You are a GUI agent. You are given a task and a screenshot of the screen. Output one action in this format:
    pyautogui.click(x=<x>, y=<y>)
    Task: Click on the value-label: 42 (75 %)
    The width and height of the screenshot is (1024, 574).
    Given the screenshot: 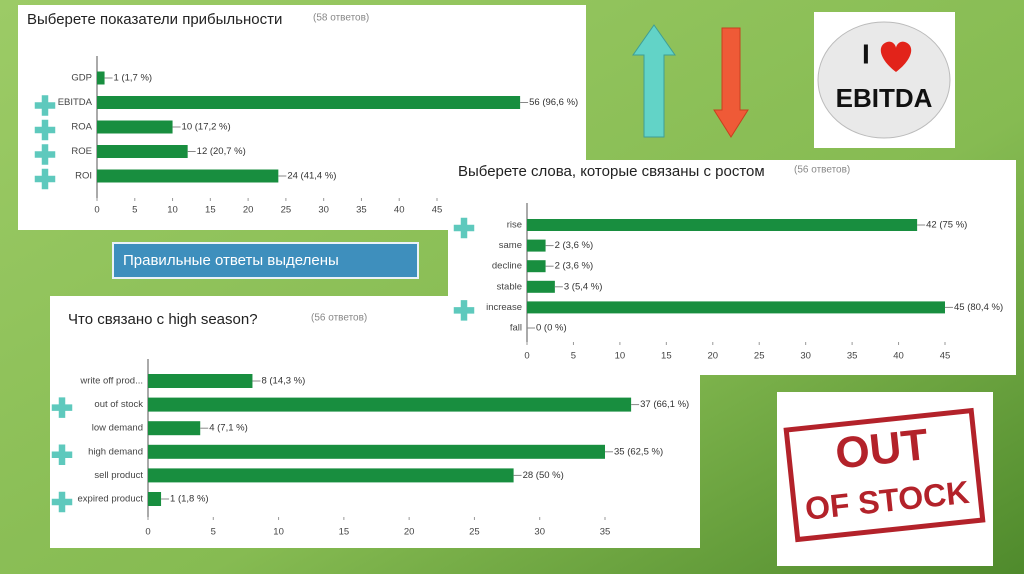 What is the action you would take?
    pyautogui.click(x=946, y=225)
    